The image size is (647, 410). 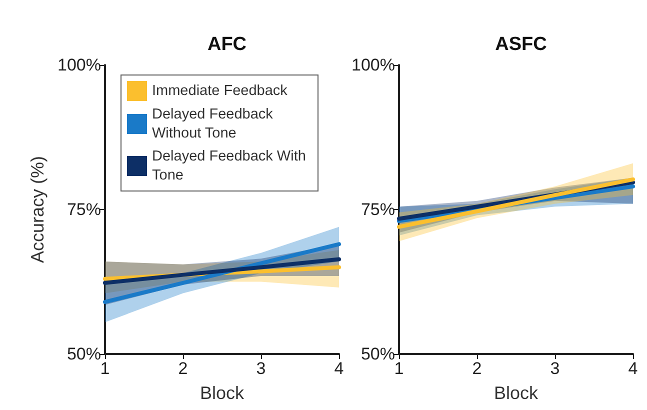 What do you see at coordinates (38, 210) in the screenshot?
I see `y-axis-title: Accuracy (%)` at bounding box center [38, 210].